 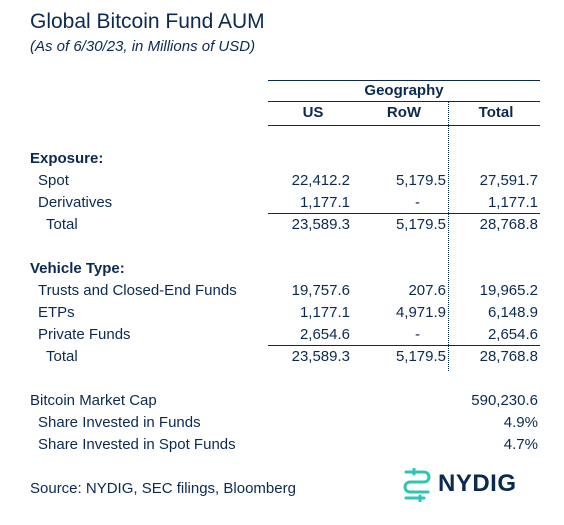 What do you see at coordinates (404, 125) in the screenshot?
I see `header-bottom-rule` at bounding box center [404, 125].